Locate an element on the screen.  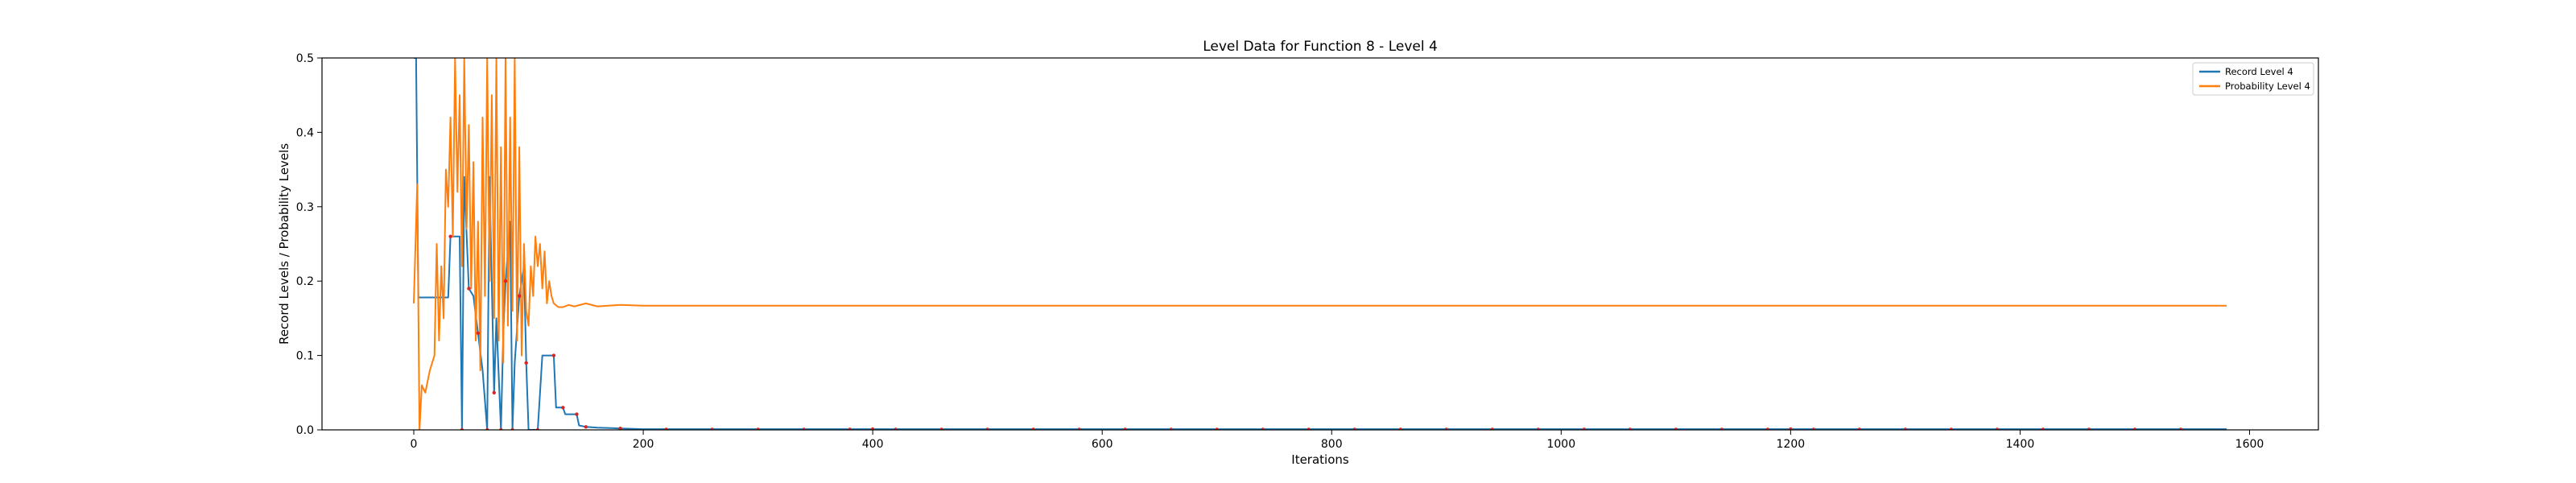
y-tick-label: 0.2 is located at coordinates (305, 281).